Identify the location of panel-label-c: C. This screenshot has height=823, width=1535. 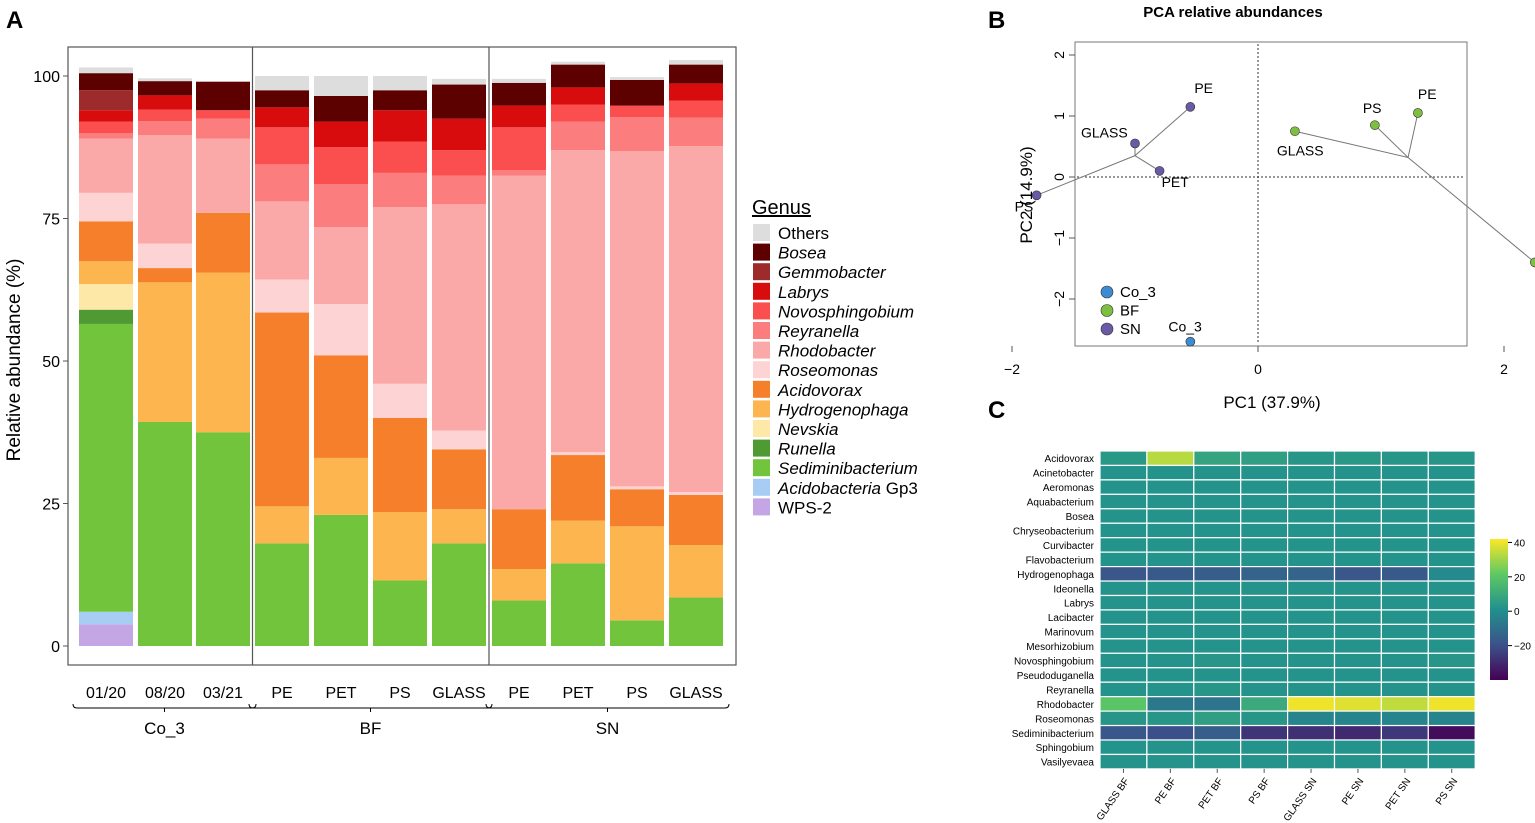
(996, 410).